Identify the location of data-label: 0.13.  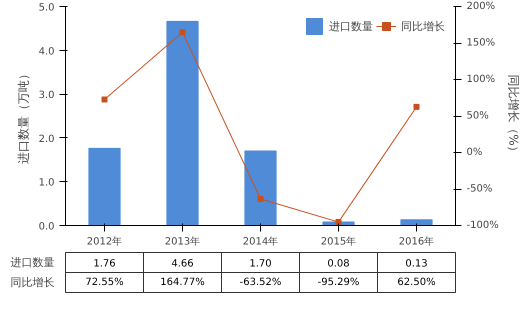
(416, 264).